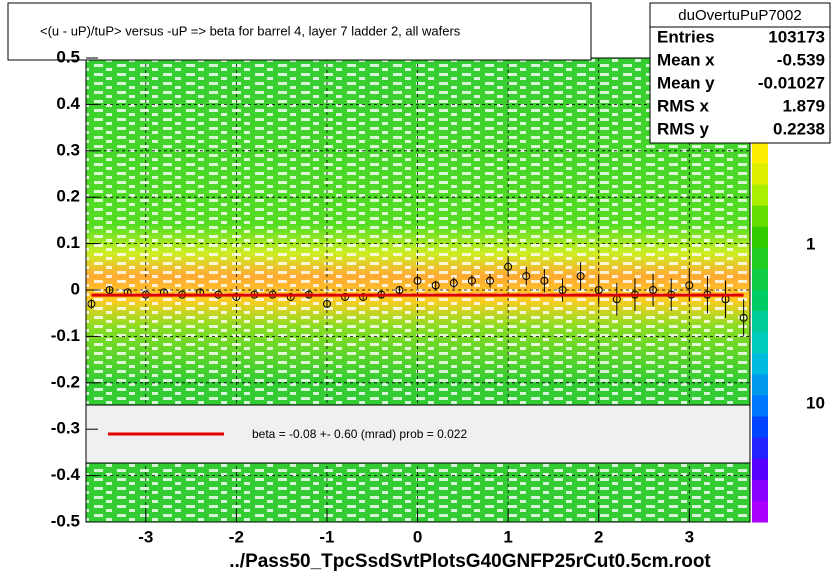  What do you see at coordinates (68, 56) in the screenshot?
I see `y-tick-label: 0.5` at bounding box center [68, 56].